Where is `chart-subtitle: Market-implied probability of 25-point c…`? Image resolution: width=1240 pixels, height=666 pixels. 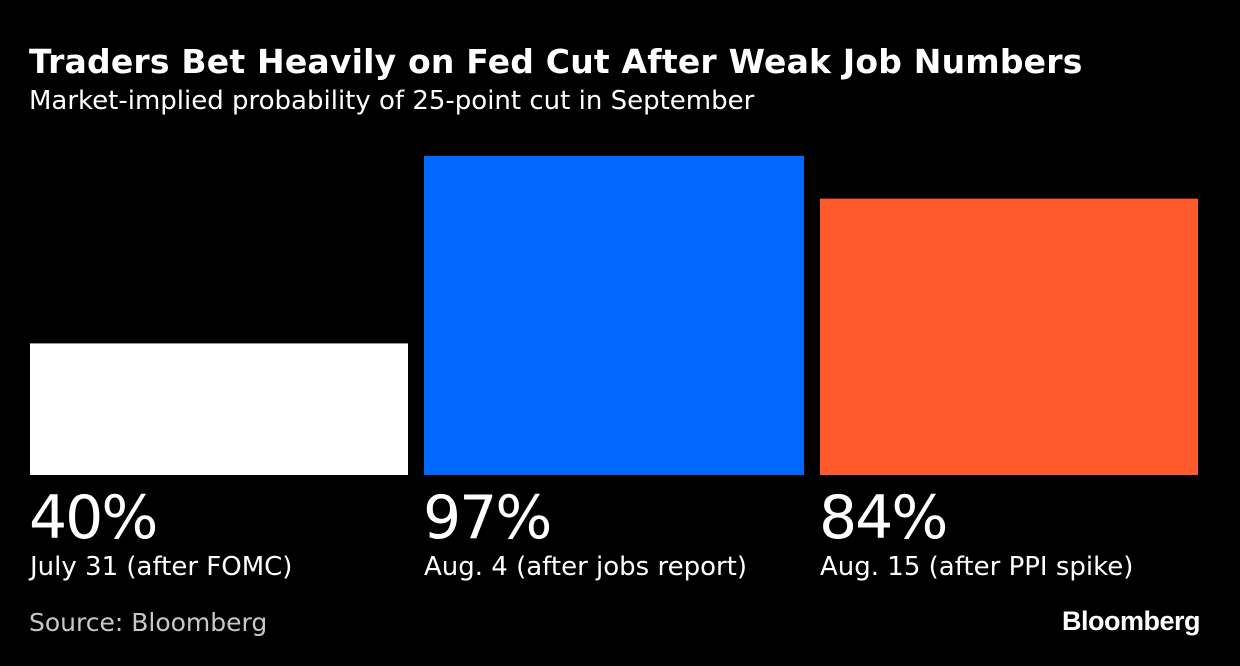
chart-subtitle: Market-implied probability of 25-point c… is located at coordinates (392, 101).